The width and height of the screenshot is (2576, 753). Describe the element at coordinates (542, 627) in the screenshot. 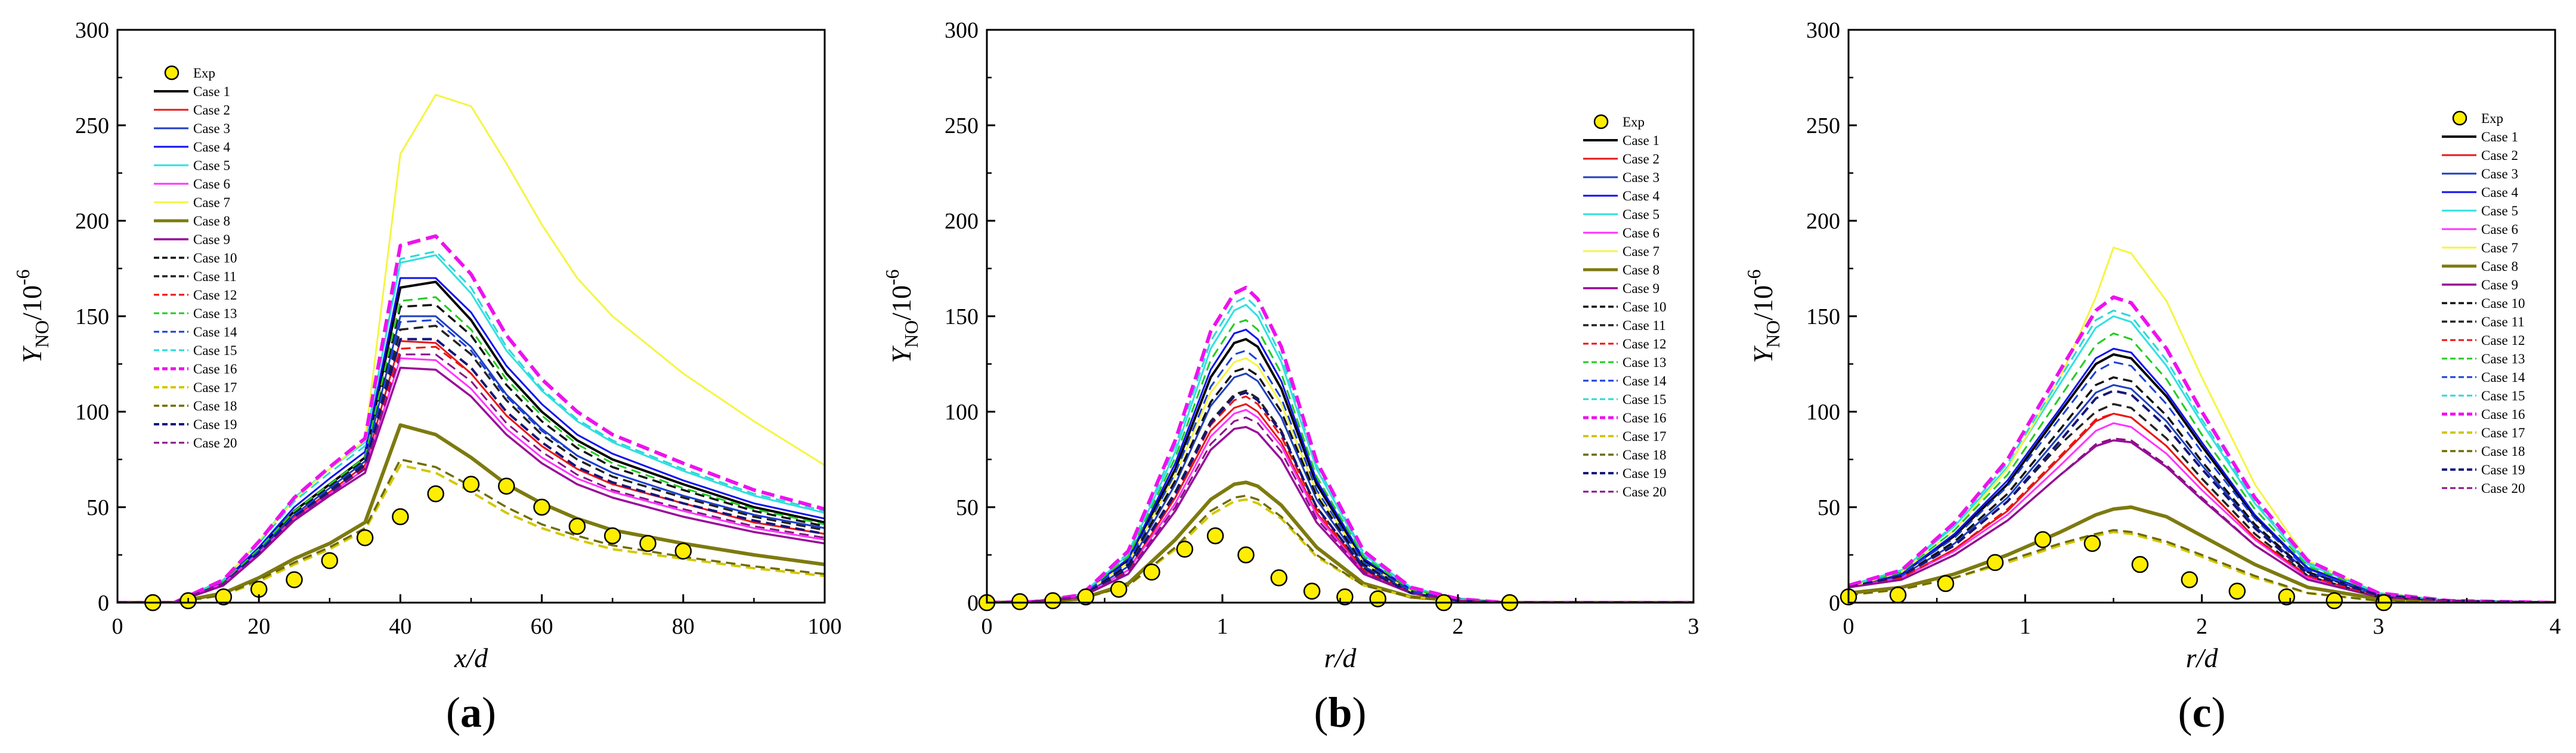

I see `x-tick-label: 60` at that location.